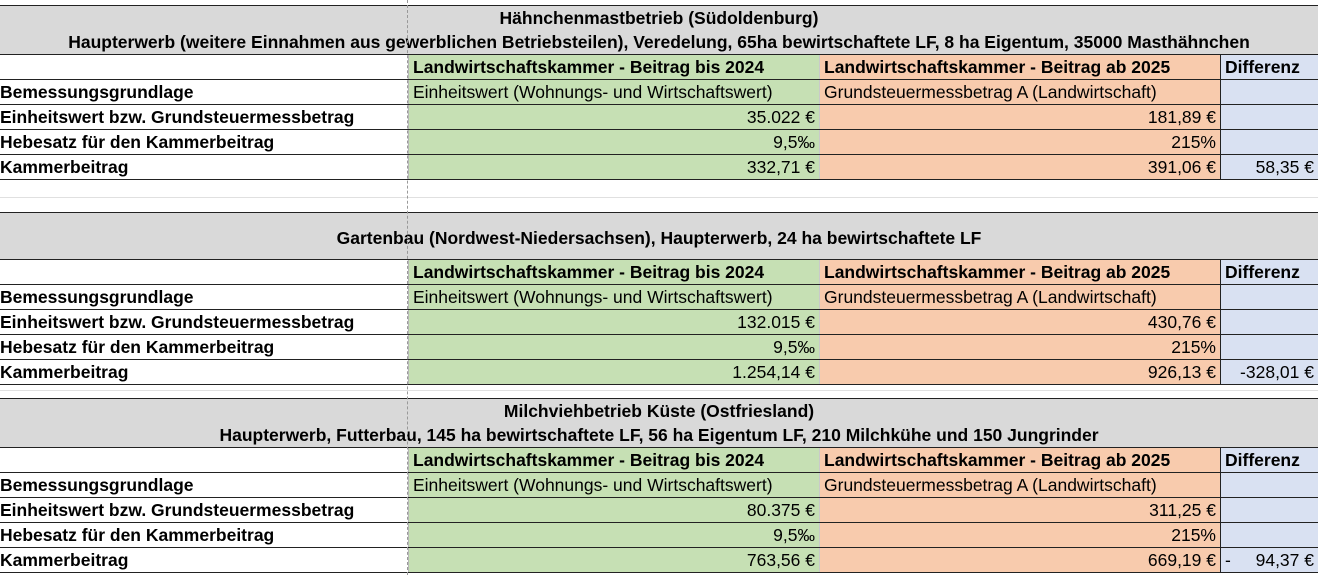 This screenshot has width=1321, height=575. I want to click on cell-beitrag-ab-2025: 669,19 €, so click(1019, 560).